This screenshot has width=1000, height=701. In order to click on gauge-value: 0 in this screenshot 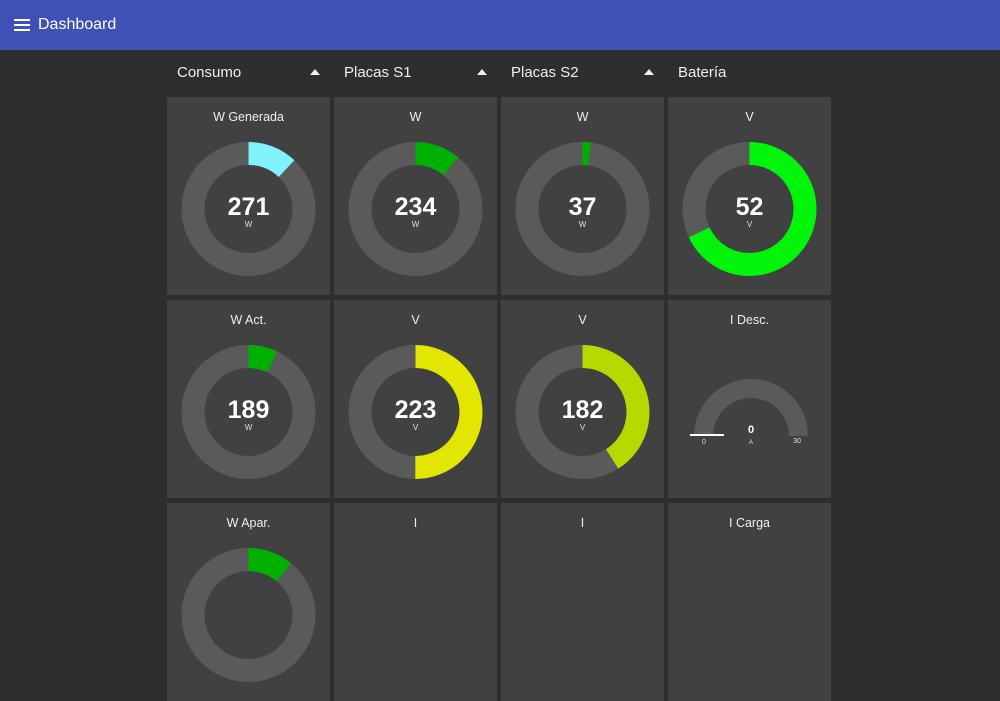, I will do `click(751, 430)`.